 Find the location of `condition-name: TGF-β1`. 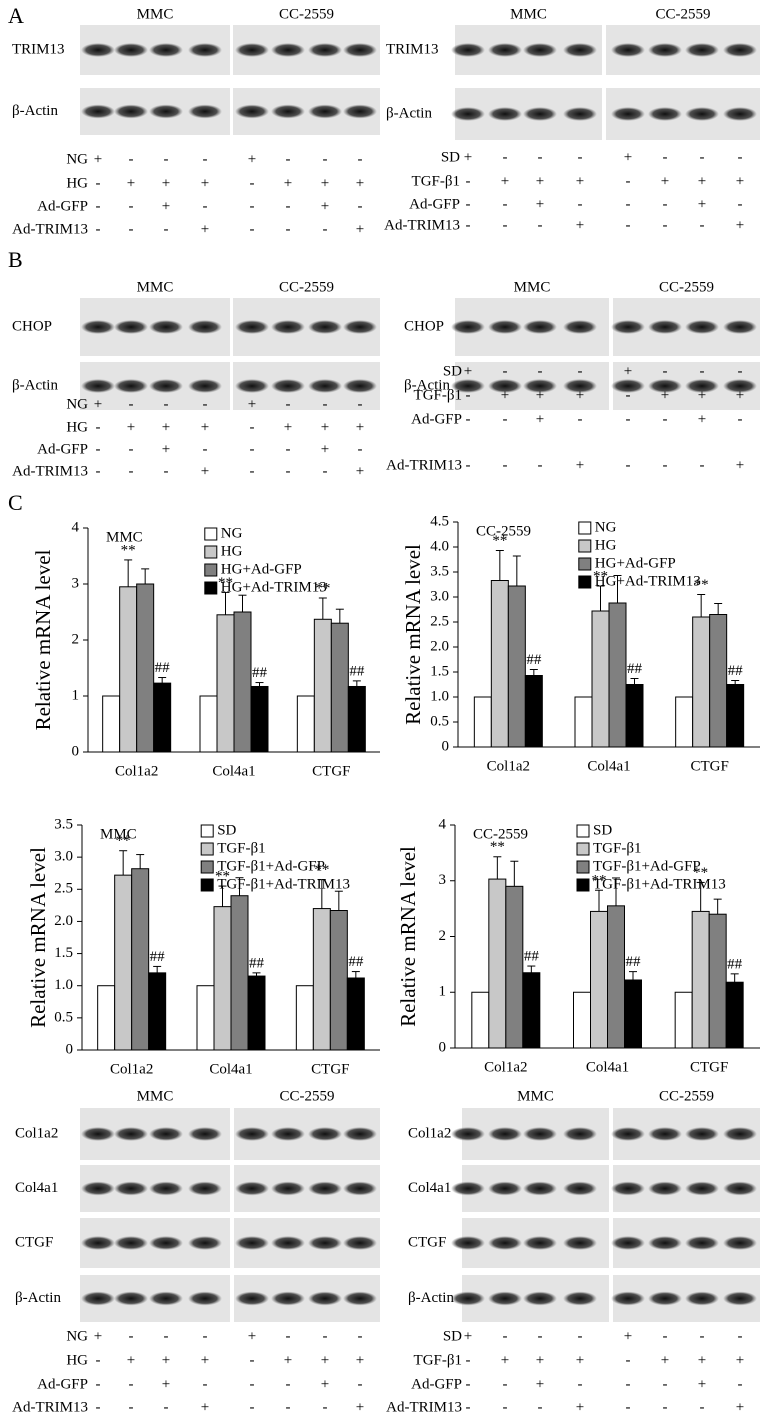

condition-name: TGF-β1 is located at coordinates (438, 1360).